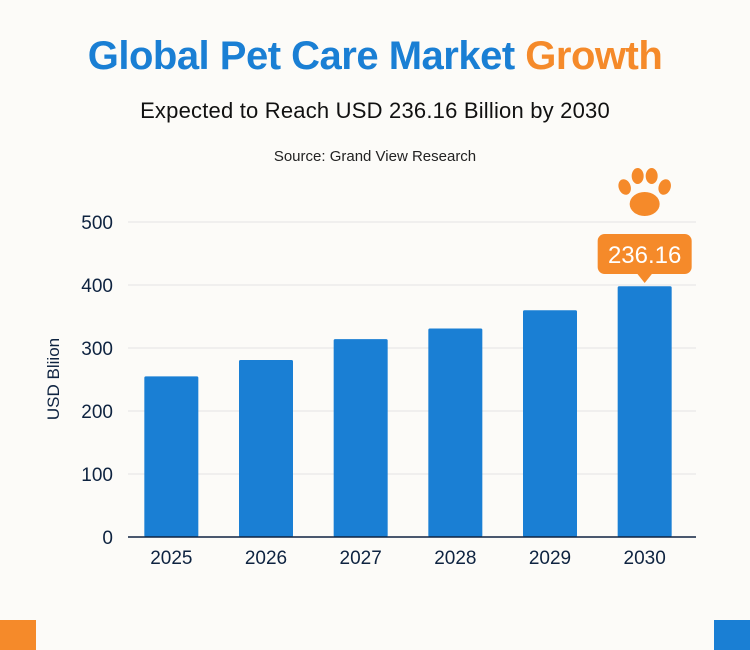 Image resolution: width=750 pixels, height=650 pixels. What do you see at coordinates (301, 56) in the screenshot?
I see `title-main: Global Pet Care Market` at bounding box center [301, 56].